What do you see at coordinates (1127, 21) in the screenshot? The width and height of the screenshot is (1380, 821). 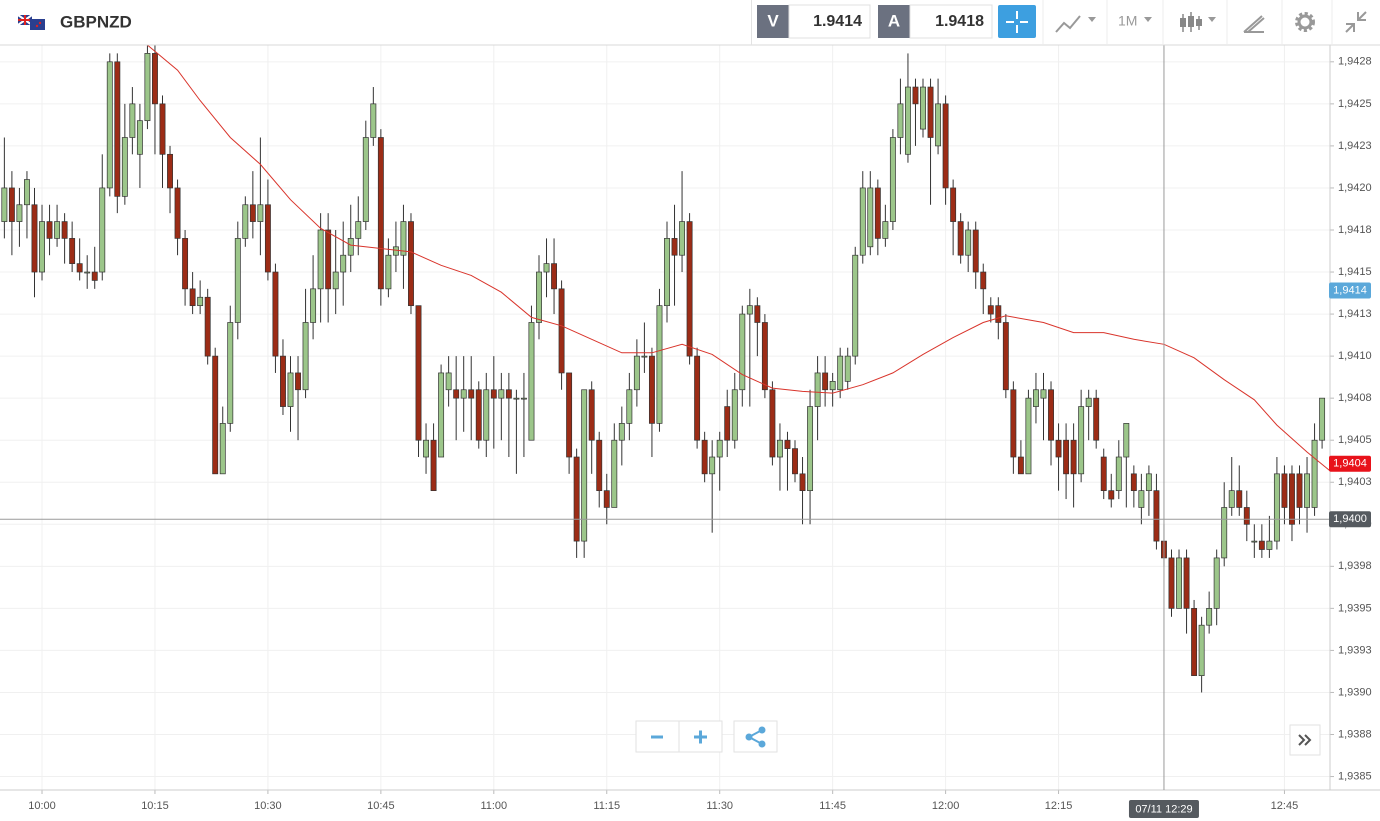 I see `timeframe: 1M` at bounding box center [1127, 21].